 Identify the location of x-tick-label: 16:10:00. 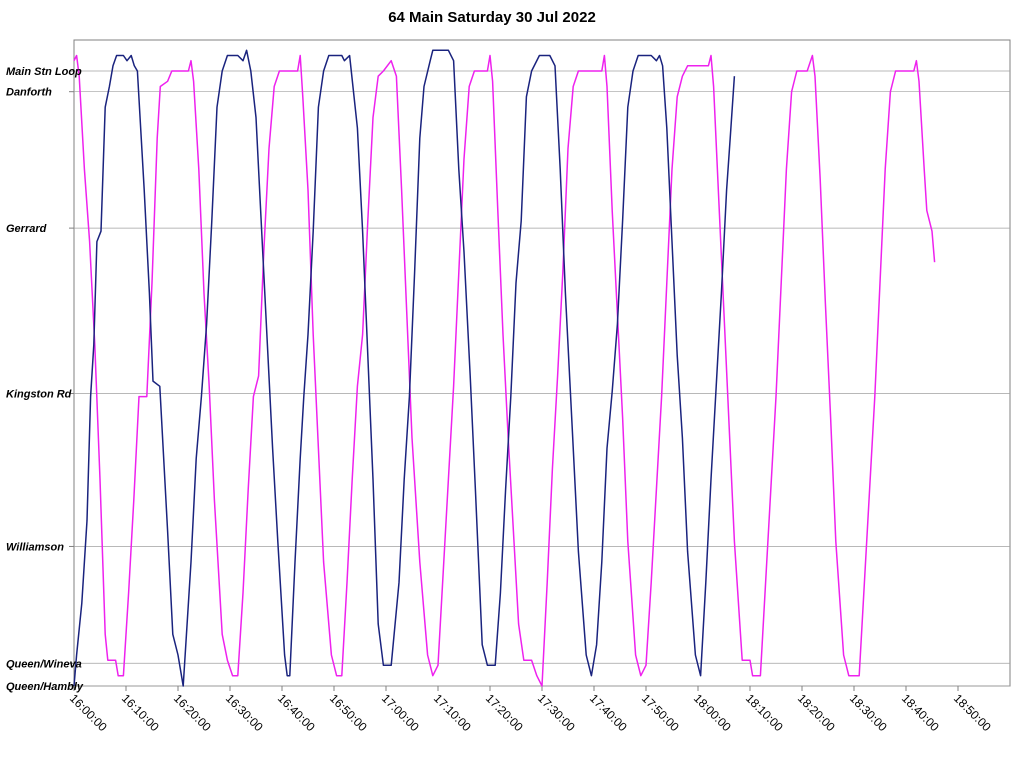
(140, 712).